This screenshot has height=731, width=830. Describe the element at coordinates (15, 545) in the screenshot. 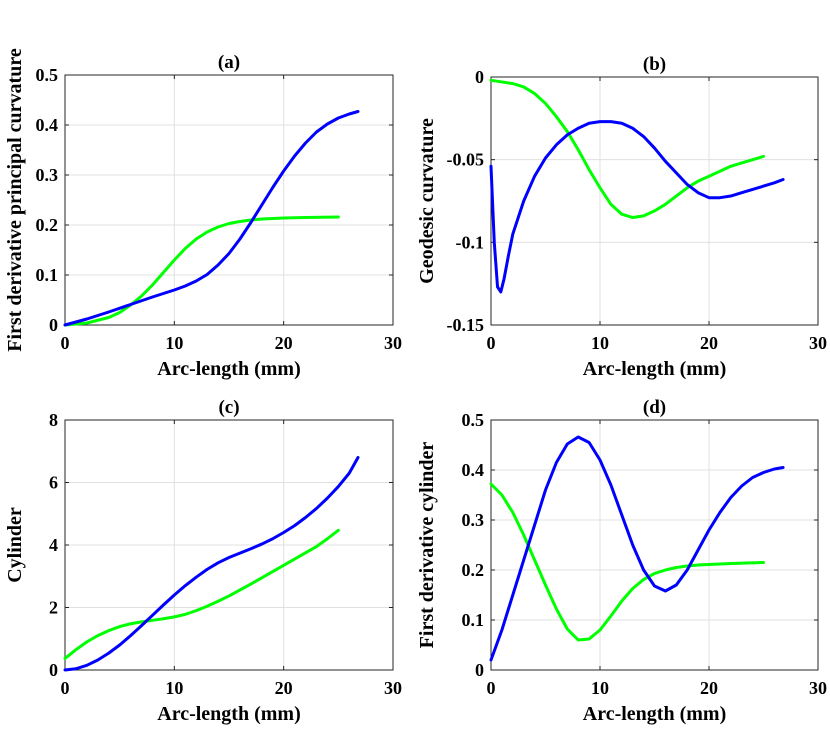

I see `y-axis-label: Cylinder` at that location.